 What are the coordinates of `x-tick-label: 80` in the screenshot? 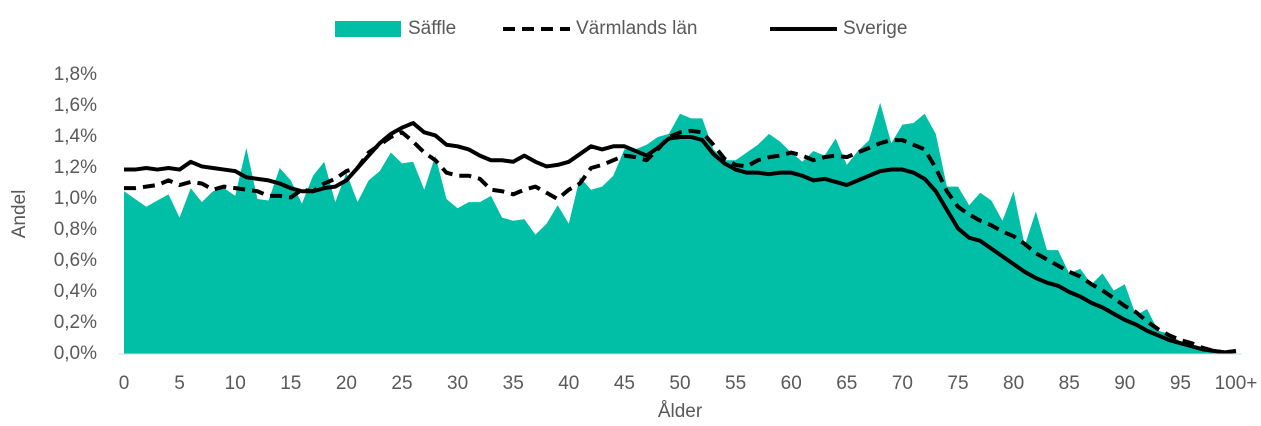 It's located at (1013, 383).